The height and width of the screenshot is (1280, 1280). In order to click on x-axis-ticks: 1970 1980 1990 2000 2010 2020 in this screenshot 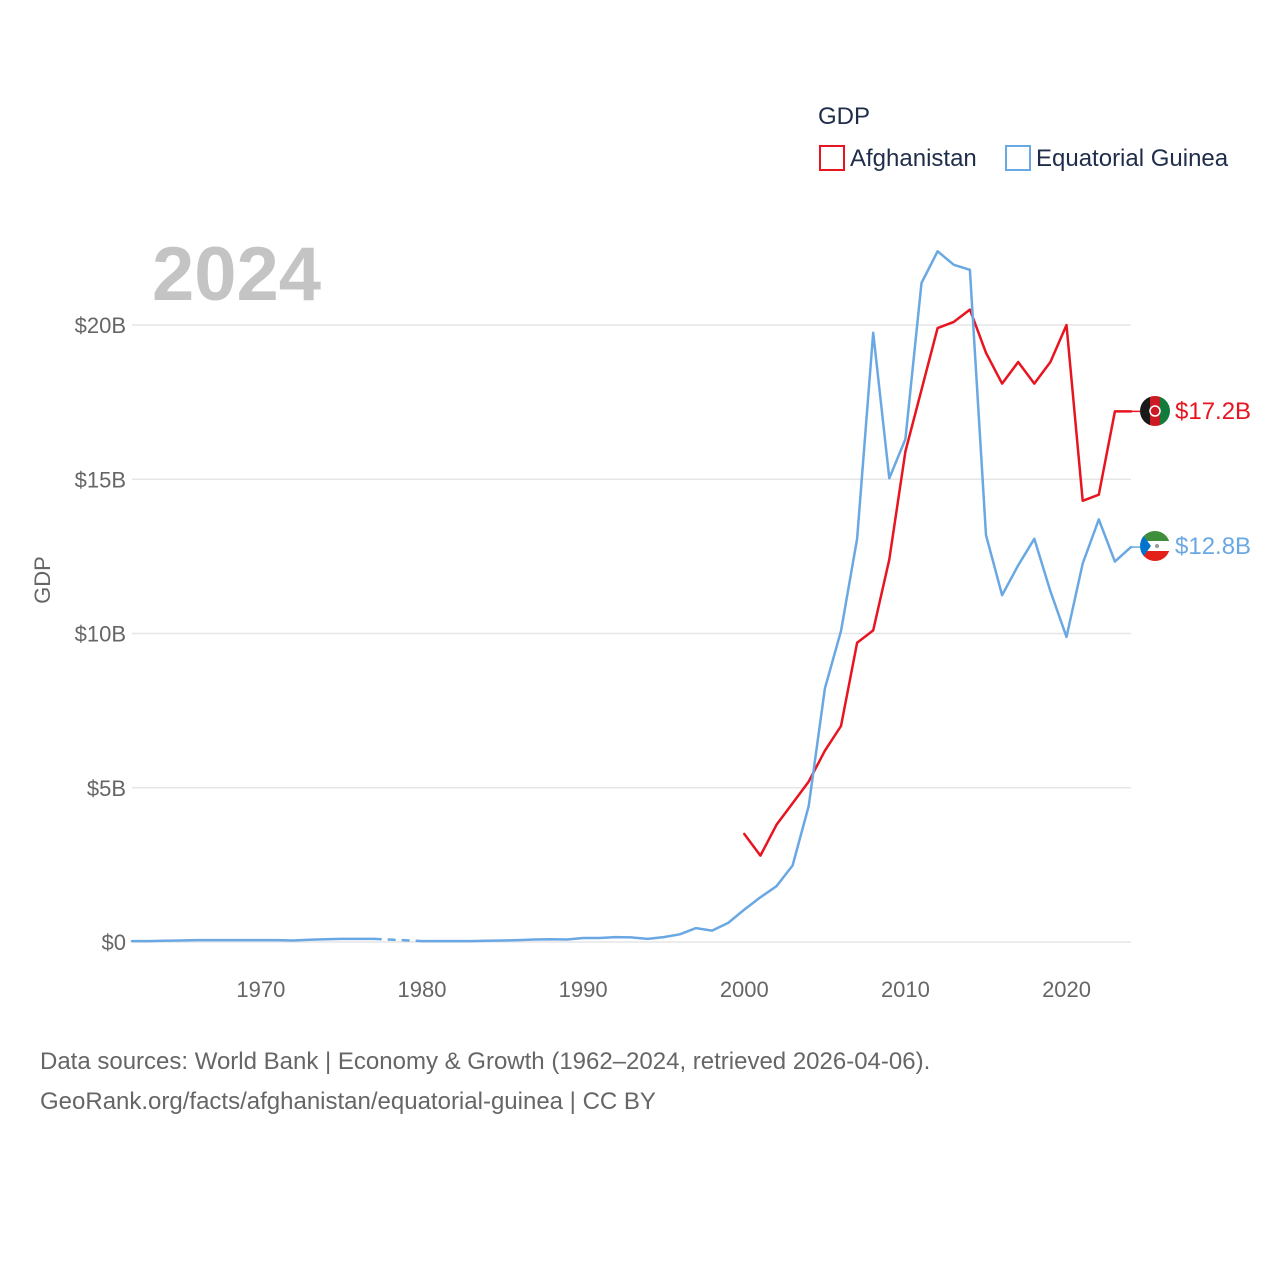, I will do `click(663, 989)`.